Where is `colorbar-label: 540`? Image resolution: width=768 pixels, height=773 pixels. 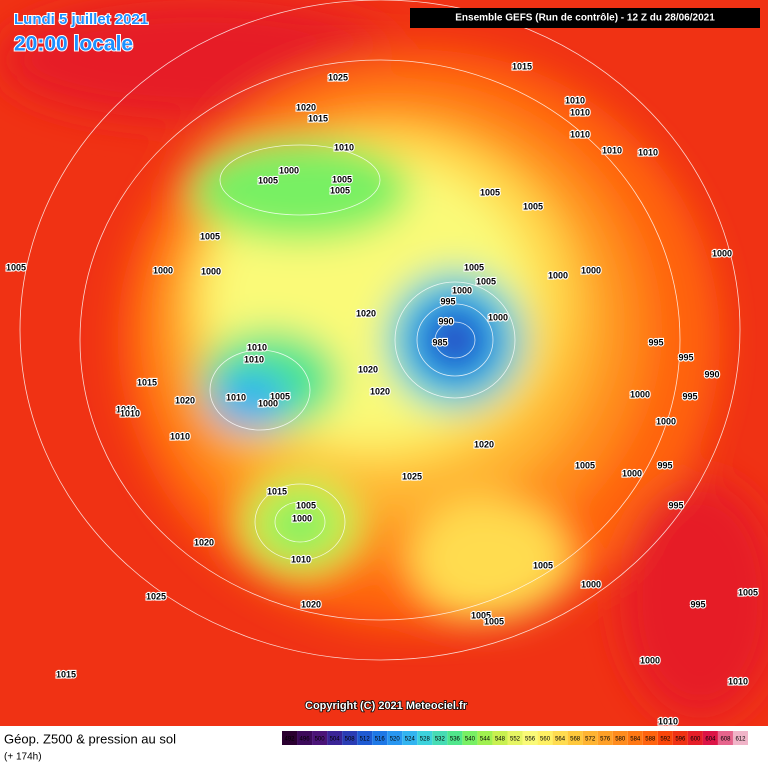 colorbar-label: 540 is located at coordinates (470, 740).